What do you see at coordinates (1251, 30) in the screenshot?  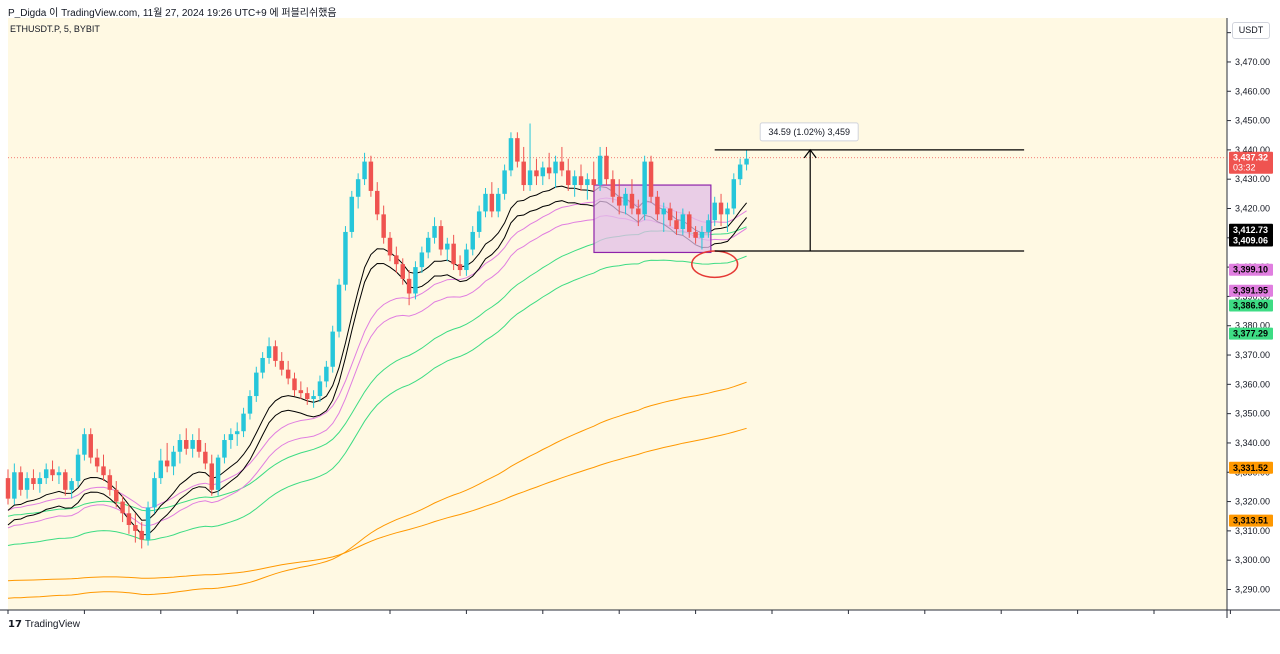 I see `currency-button: USDT` at bounding box center [1251, 30].